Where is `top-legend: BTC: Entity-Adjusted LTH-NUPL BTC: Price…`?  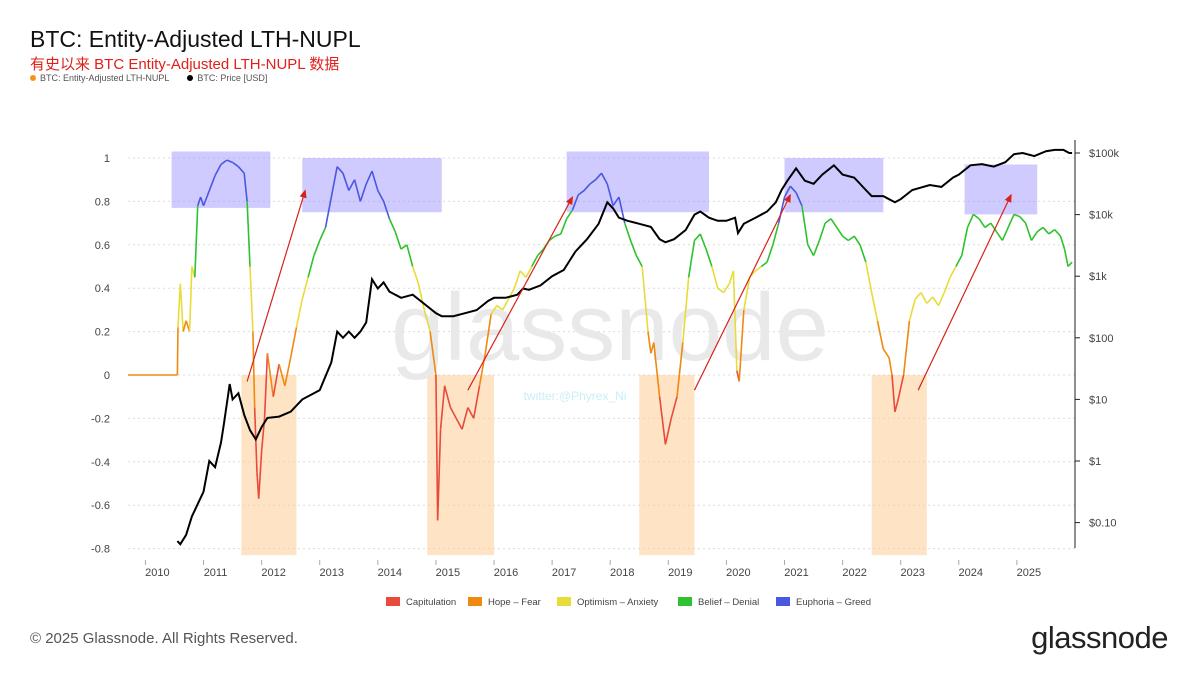
top-legend: BTC: Entity-Adjusted LTH-NUPL BTC: Price… is located at coordinates (148, 78).